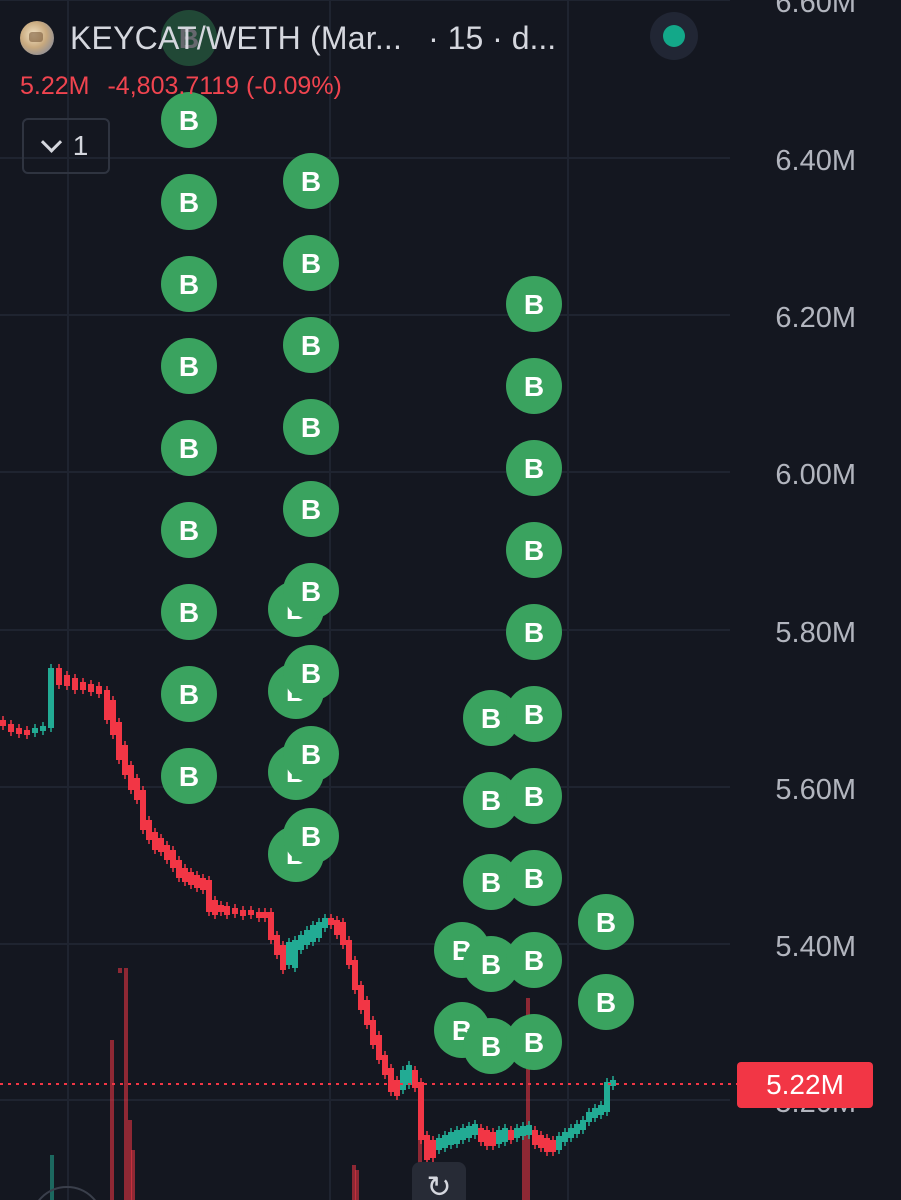  What do you see at coordinates (51, 142) in the screenshot?
I see `chevron-down-icon` at bounding box center [51, 142].